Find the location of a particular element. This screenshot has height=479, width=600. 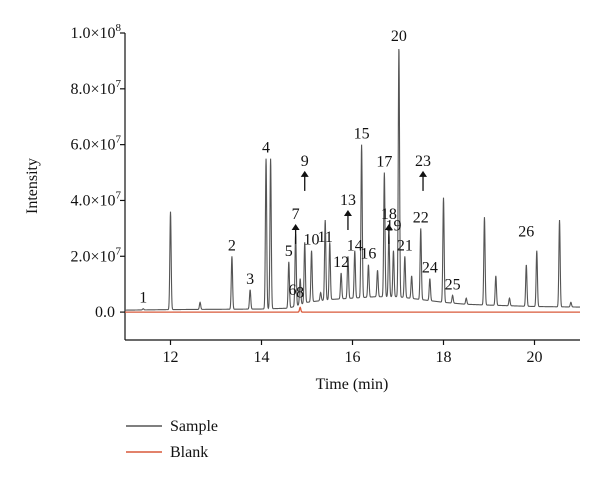

y-tick-label: 6.0×10⁷ is located at coordinates (95, 144).